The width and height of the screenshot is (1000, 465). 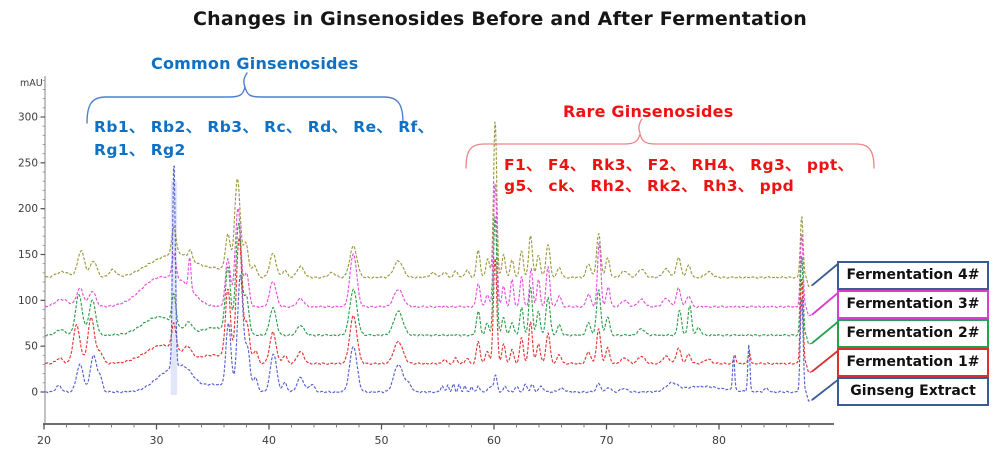 I want to click on common-ginsenosides-list: Rb1、 Rb2、 Rb3、 Rc、 Rd、 Re、 Rf、 Rg1、 Rg2, so click(x=264, y=139).